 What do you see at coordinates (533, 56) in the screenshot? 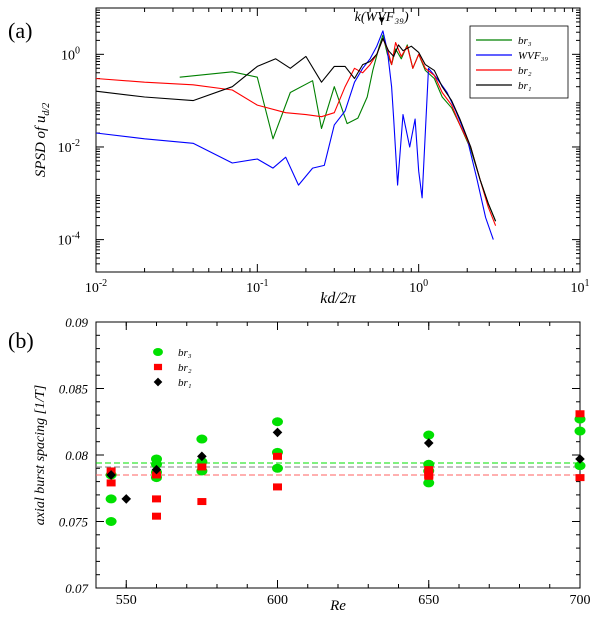
I see `legend-label-wvf: WVF₃₉` at bounding box center [533, 56].